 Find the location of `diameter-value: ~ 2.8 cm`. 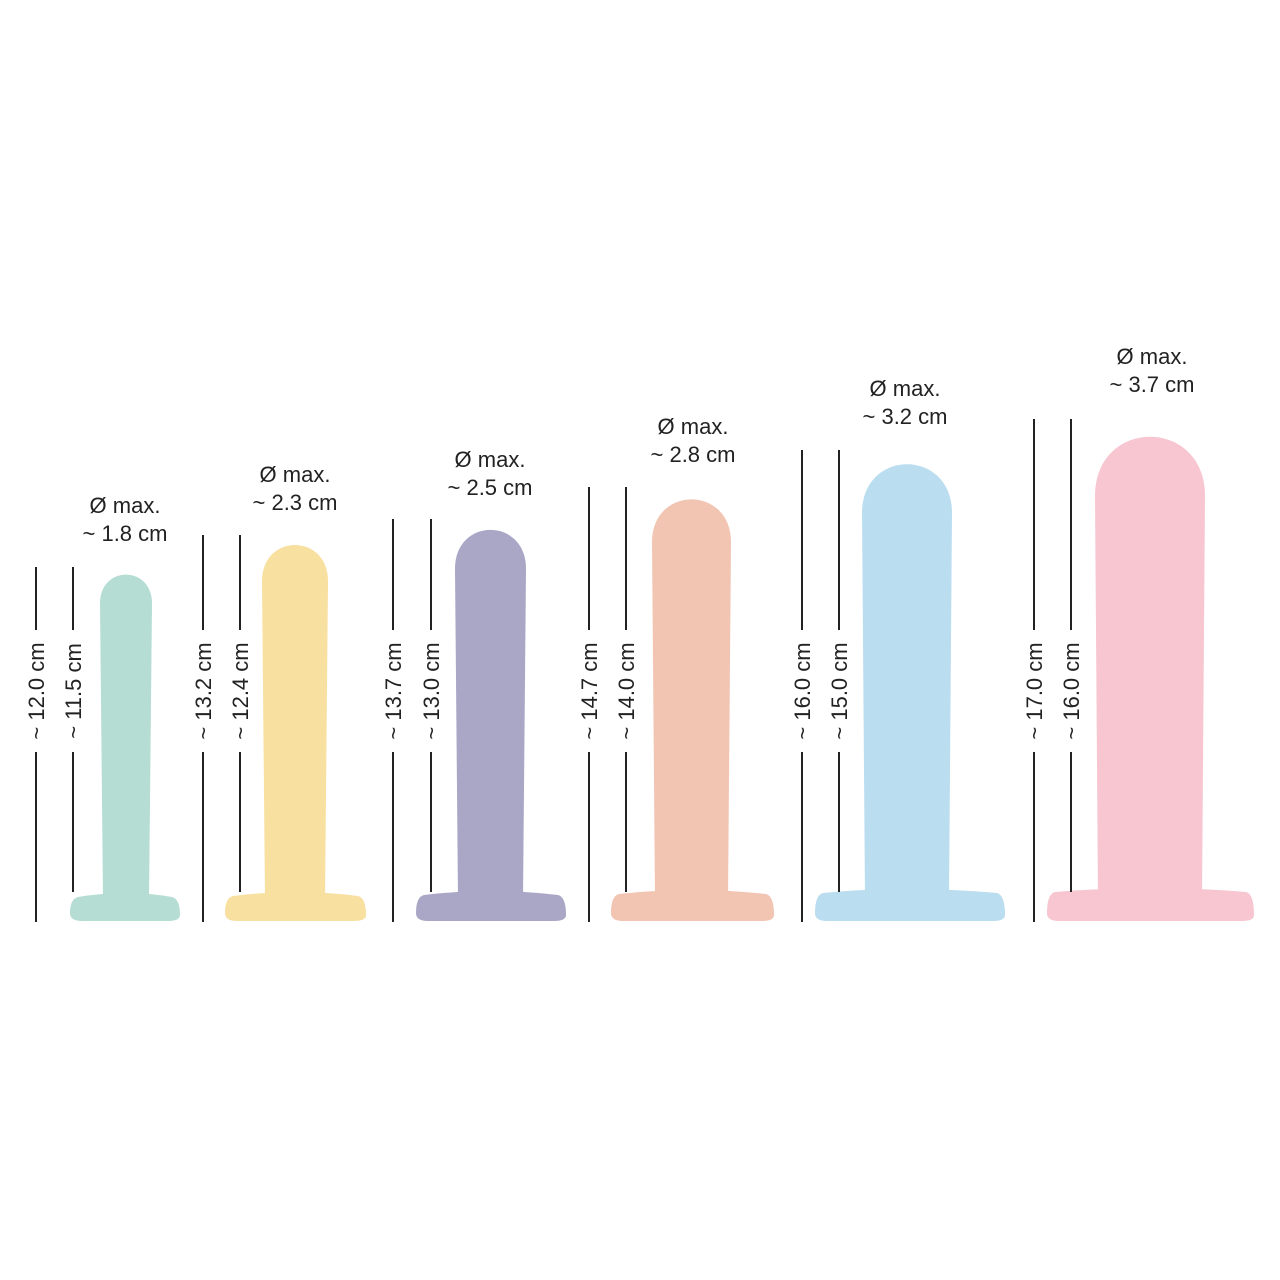

diameter-value: ~ 2.8 cm is located at coordinates (693, 454).